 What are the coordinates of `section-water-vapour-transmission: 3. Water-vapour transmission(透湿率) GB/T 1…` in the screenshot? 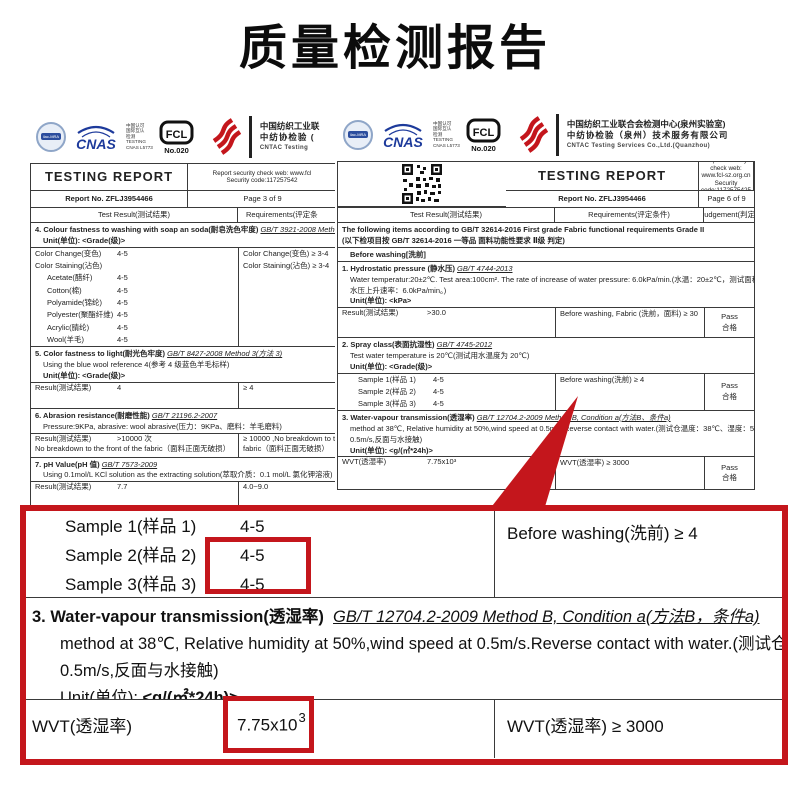 It's located at (546, 450).